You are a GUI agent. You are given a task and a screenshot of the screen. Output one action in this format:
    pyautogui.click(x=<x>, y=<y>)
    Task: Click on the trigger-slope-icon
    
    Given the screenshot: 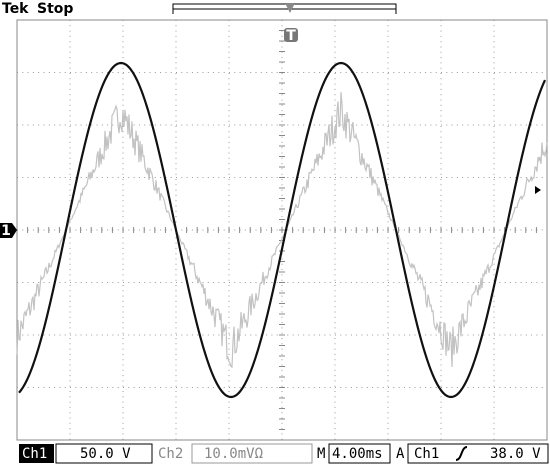 What is the action you would take?
    pyautogui.click(x=461, y=453)
    